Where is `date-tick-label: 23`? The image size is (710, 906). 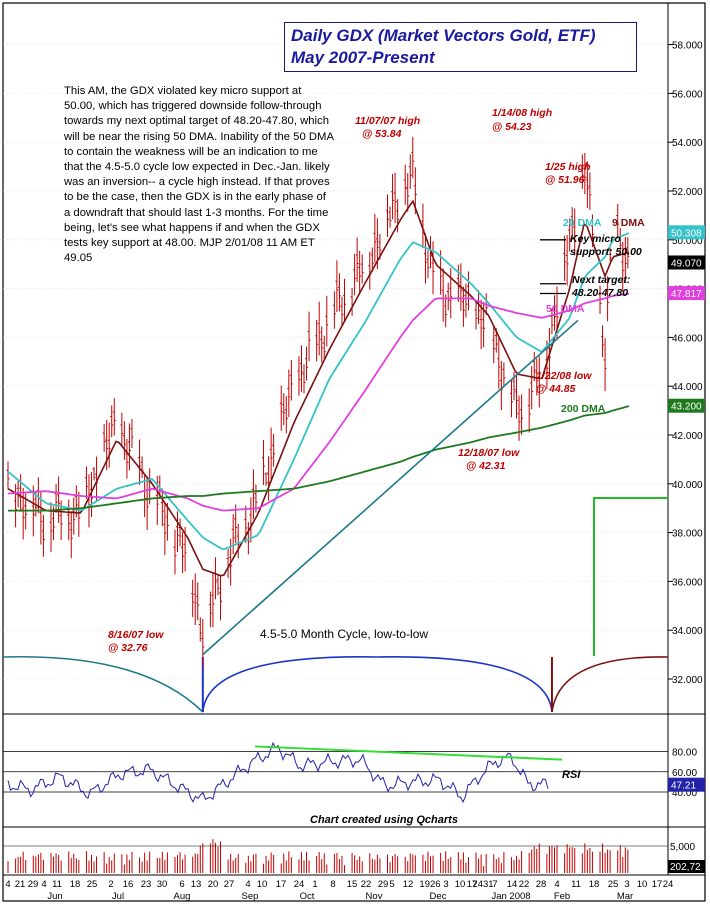
date-tick-label: 23 is located at coordinates (146, 884).